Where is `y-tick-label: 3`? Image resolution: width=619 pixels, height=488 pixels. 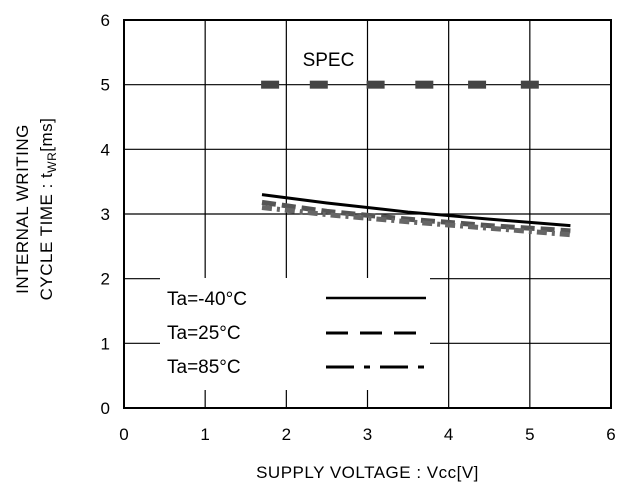 y-tick-label: 3 is located at coordinates (105, 214).